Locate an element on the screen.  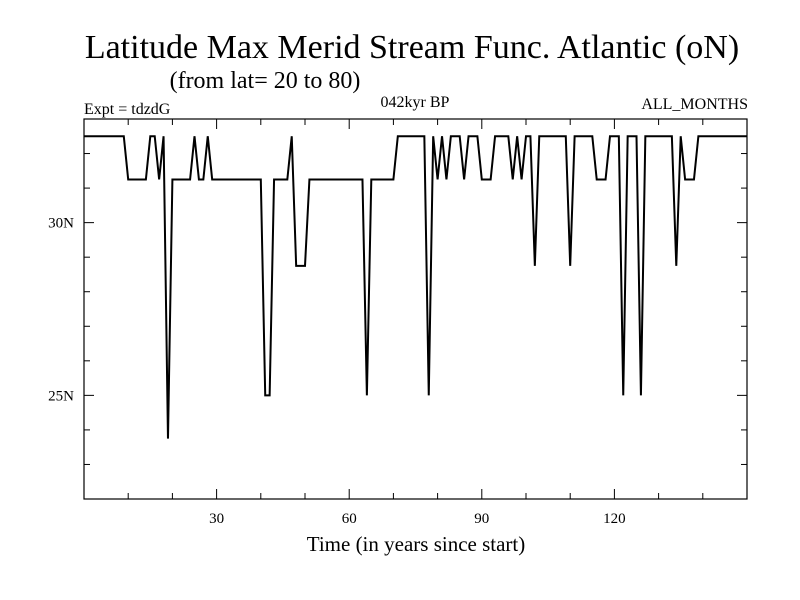
months-label: ALL_MONTHS is located at coordinates (694, 104).